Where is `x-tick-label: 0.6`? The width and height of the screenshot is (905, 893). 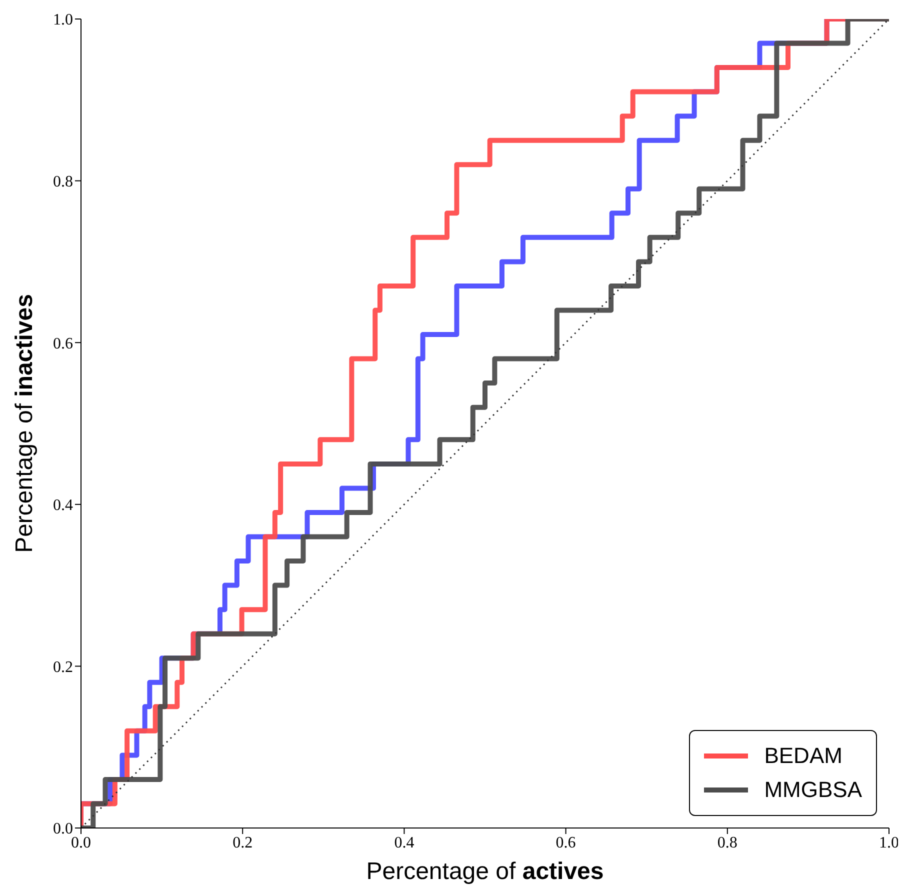
x-tick-label: 0.6 is located at coordinates (566, 843).